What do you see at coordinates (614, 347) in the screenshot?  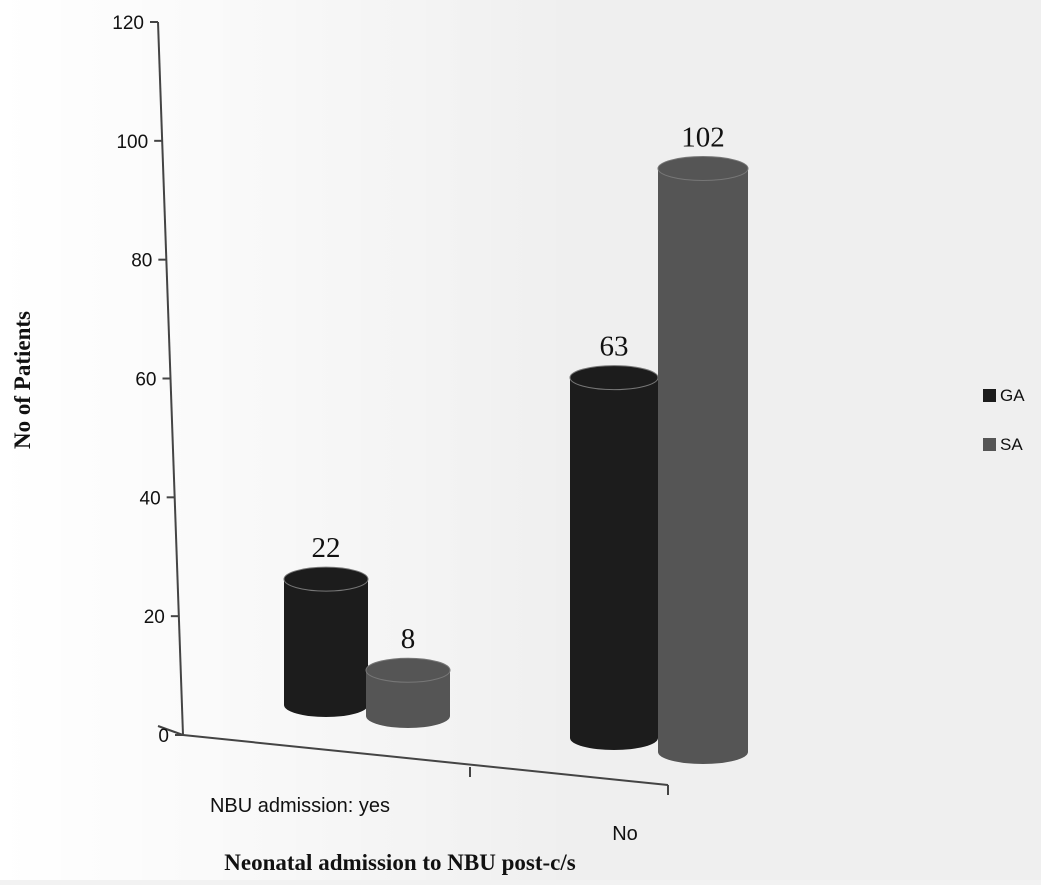 I see `data-label-ga: 63` at bounding box center [614, 347].